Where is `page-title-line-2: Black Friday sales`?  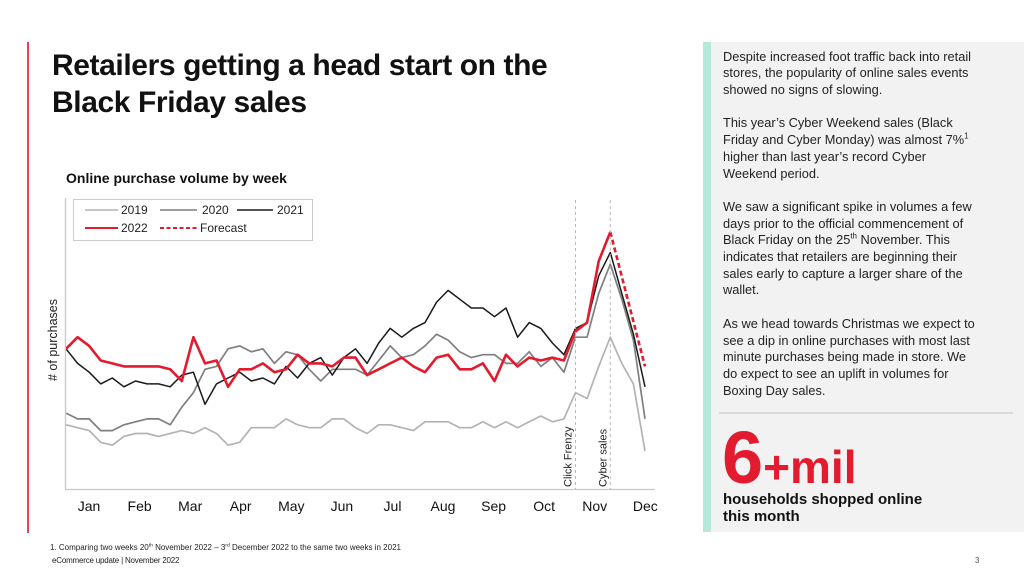
page-title-line-2: Black Friday sales is located at coordinates (179, 102).